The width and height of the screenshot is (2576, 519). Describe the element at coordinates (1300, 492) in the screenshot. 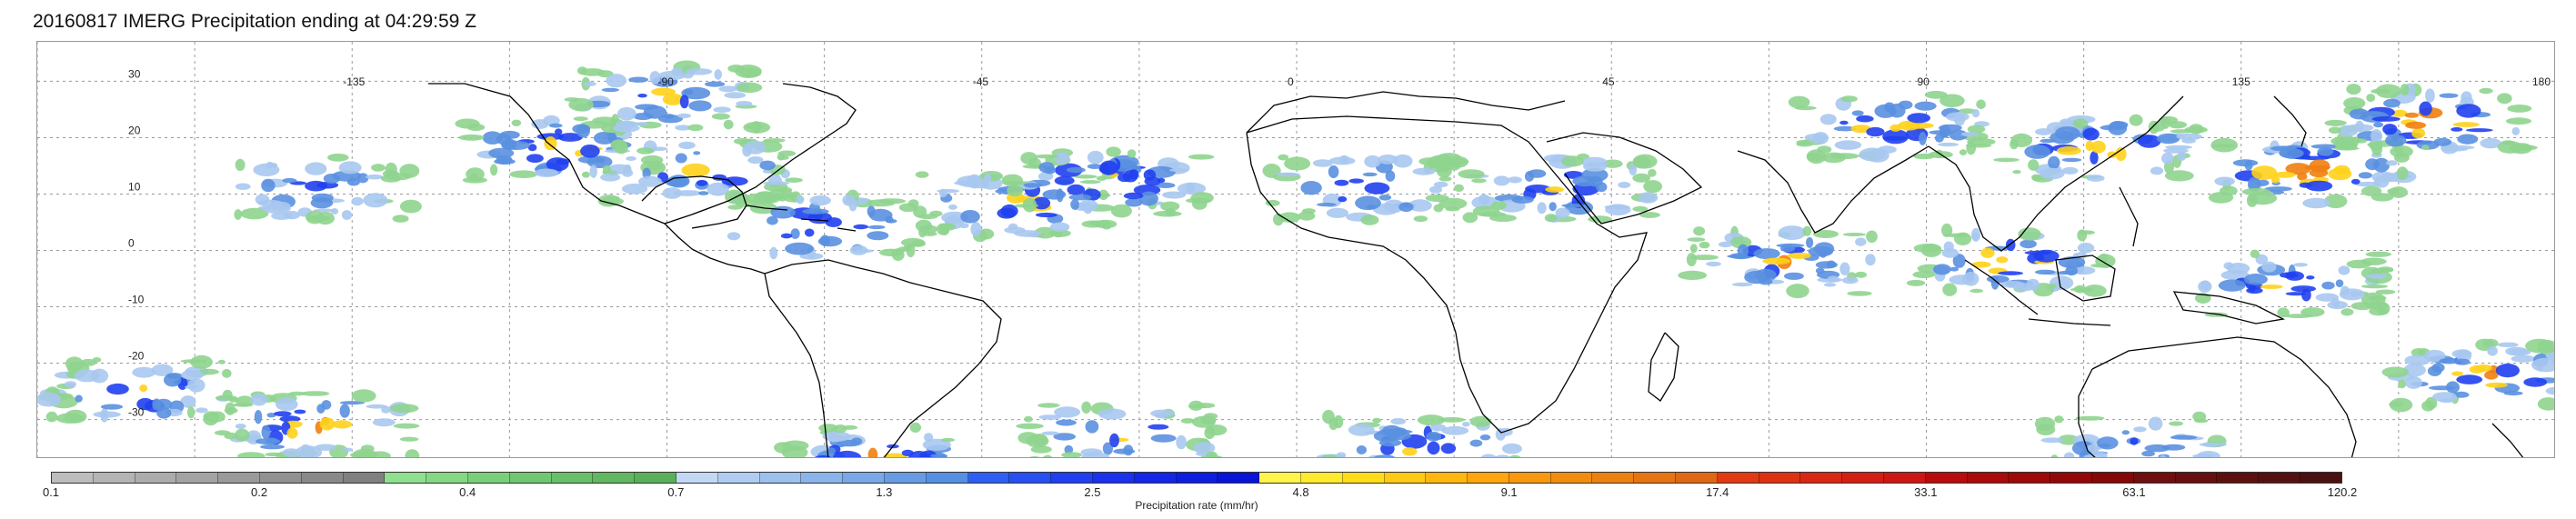

I see `colorbar-tick-label: 4.8` at that location.